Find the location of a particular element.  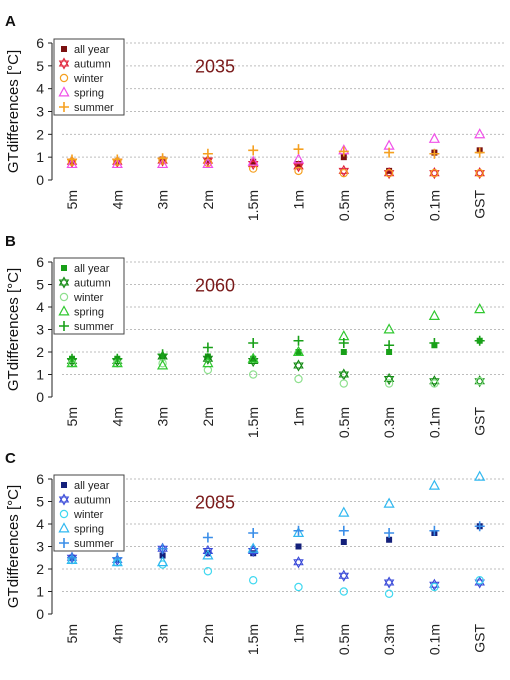

legend-label: summer is located at coordinates (94, 108).